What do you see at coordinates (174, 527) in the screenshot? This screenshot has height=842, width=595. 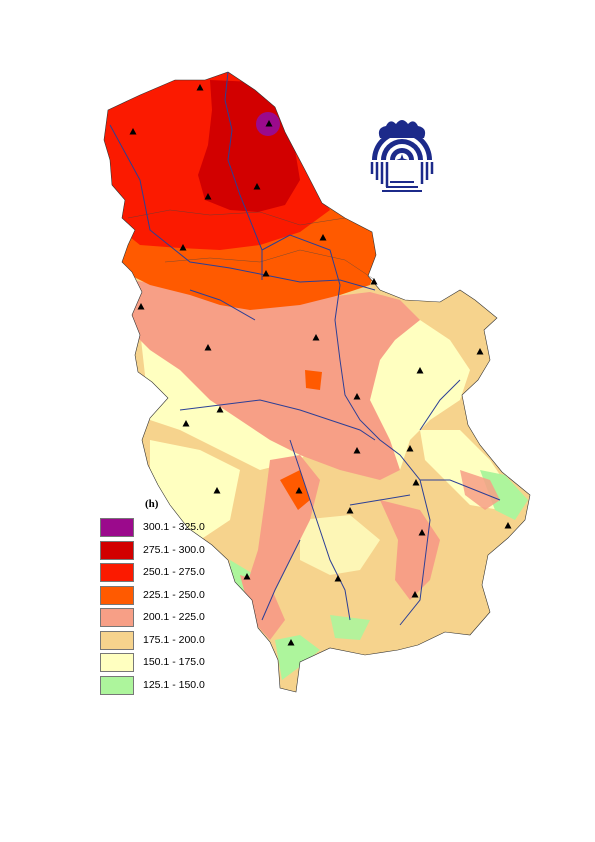 I see `legend-label: 300.1 - 325.0` at bounding box center [174, 527].